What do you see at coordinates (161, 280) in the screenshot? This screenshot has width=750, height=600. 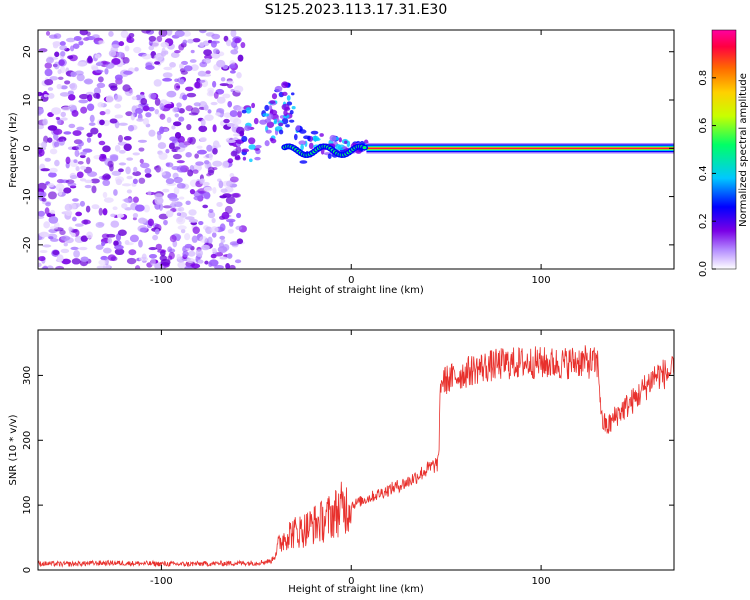 I see `spectrogram-xtick-label: -100` at bounding box center [161, 280].